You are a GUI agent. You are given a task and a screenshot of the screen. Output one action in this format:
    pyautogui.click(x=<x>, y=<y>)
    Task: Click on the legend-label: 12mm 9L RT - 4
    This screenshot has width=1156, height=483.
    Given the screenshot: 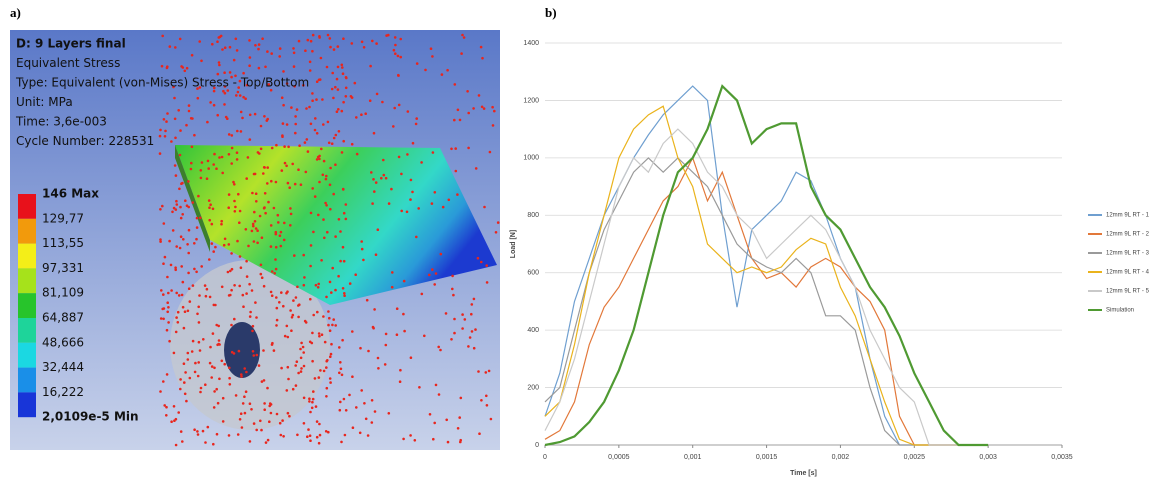 What is the action you would take?
    pyautogui.click(x=1128, y=273)
    